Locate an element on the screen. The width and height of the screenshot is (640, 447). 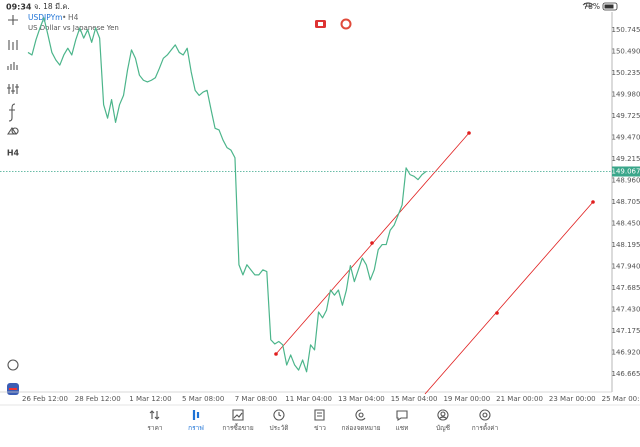
y-tick-label: 148.960 is located at coordinates (626, 181).